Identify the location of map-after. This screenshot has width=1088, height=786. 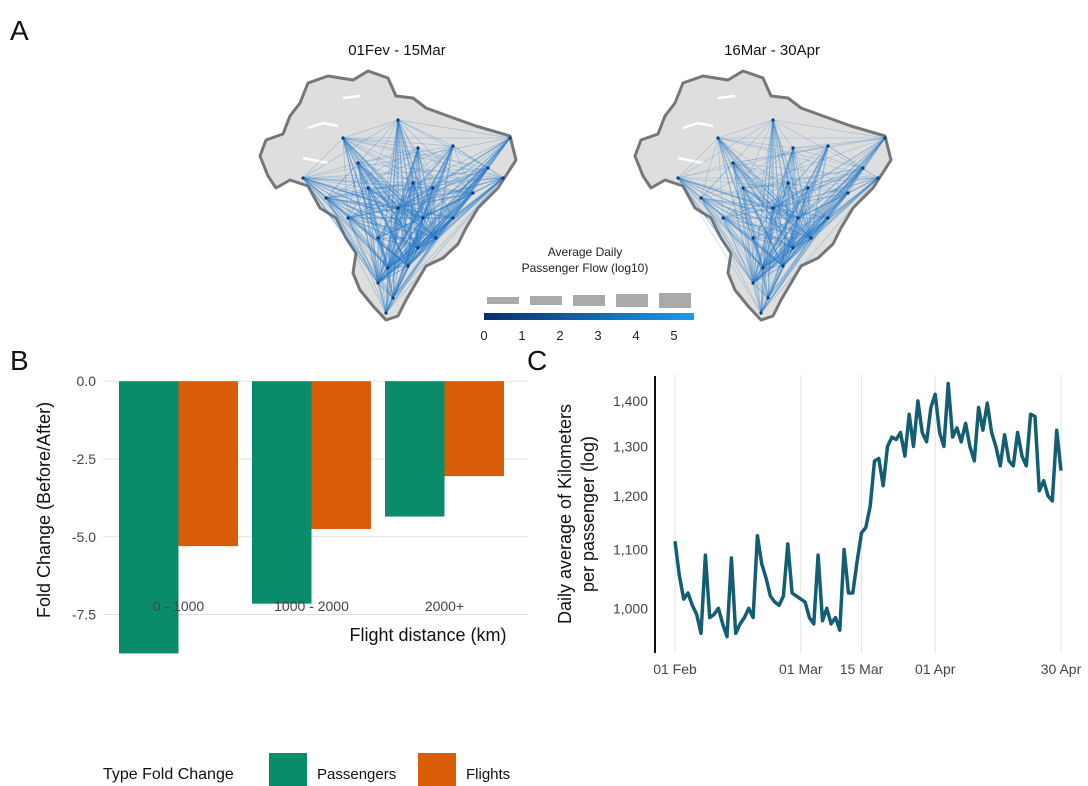
(763, 195).